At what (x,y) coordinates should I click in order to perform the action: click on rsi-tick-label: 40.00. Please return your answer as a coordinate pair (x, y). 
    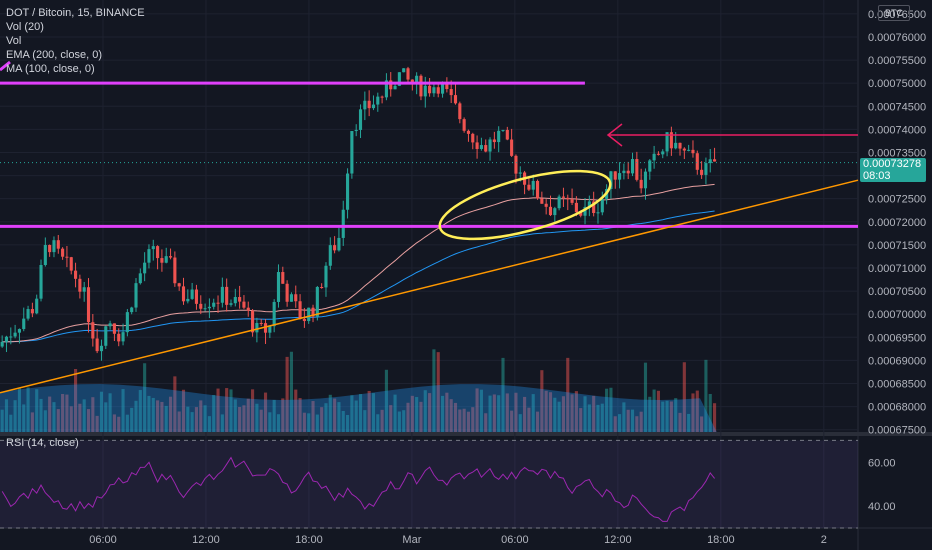
    Looking at the image, I should click on (882, 507).